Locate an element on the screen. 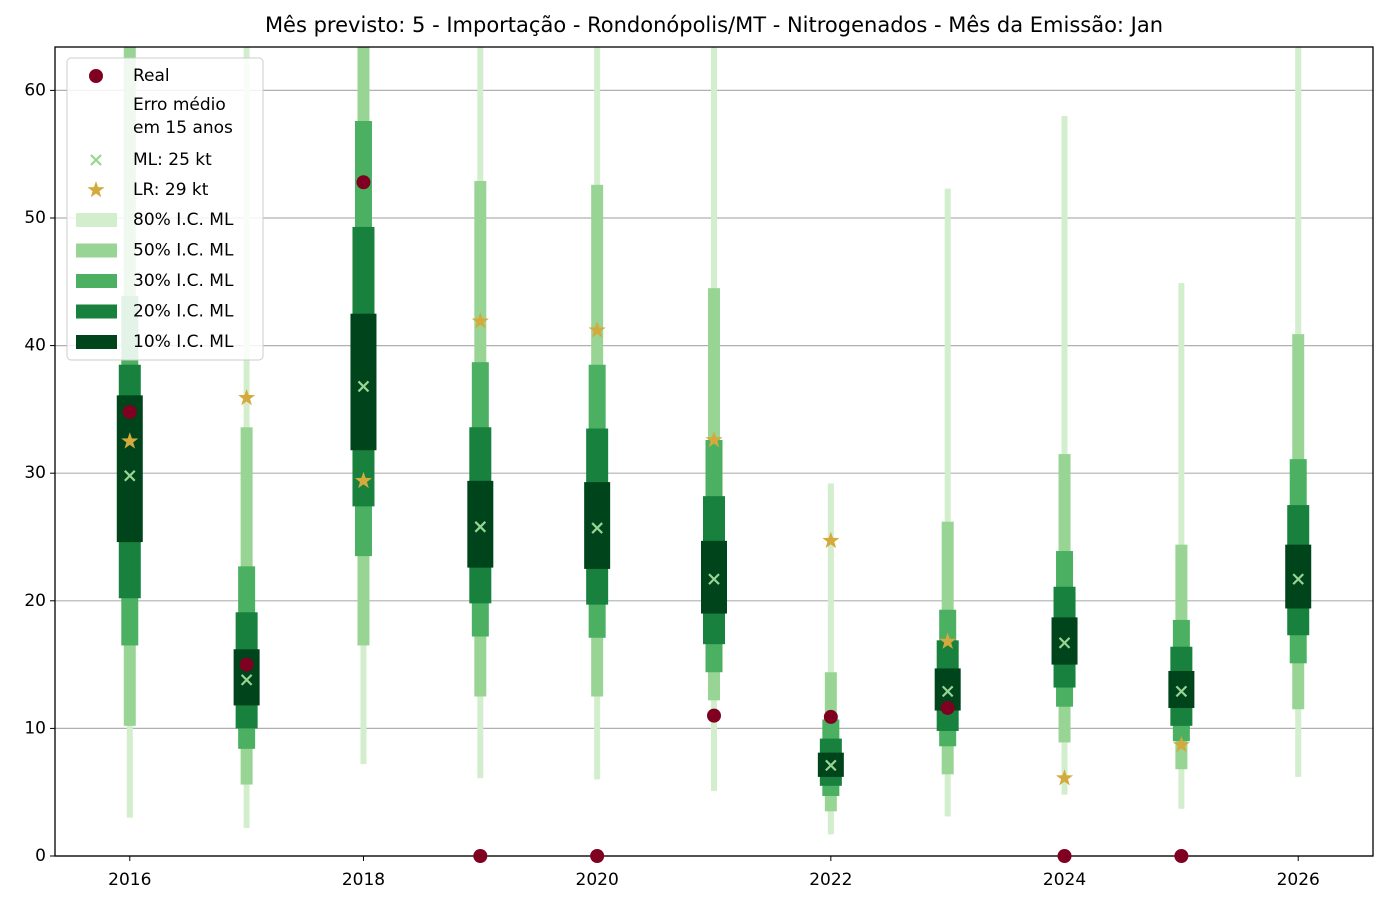 The height and width of the screenshot is (910, 1387). y-tick-label: 50 is located at coordinates (35, 218).